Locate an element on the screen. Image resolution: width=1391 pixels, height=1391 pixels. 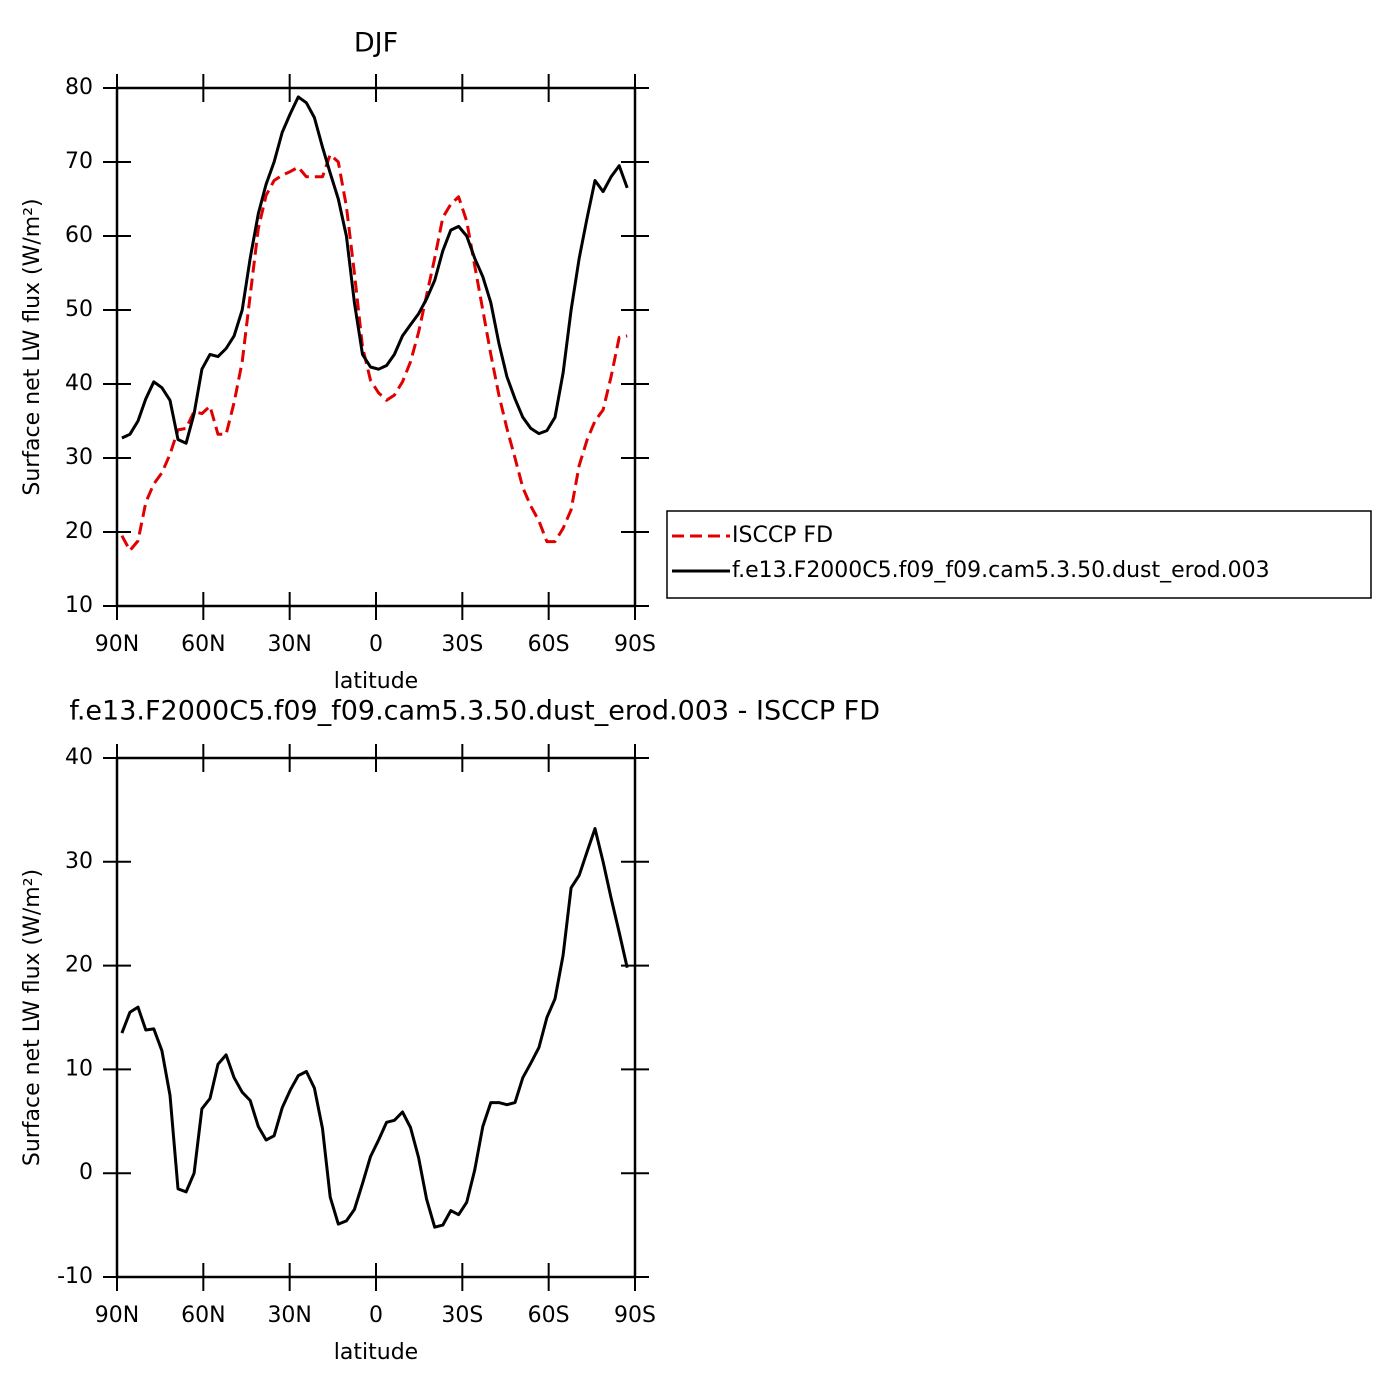
chart-title: DJF is located at coordinates (376, 43).